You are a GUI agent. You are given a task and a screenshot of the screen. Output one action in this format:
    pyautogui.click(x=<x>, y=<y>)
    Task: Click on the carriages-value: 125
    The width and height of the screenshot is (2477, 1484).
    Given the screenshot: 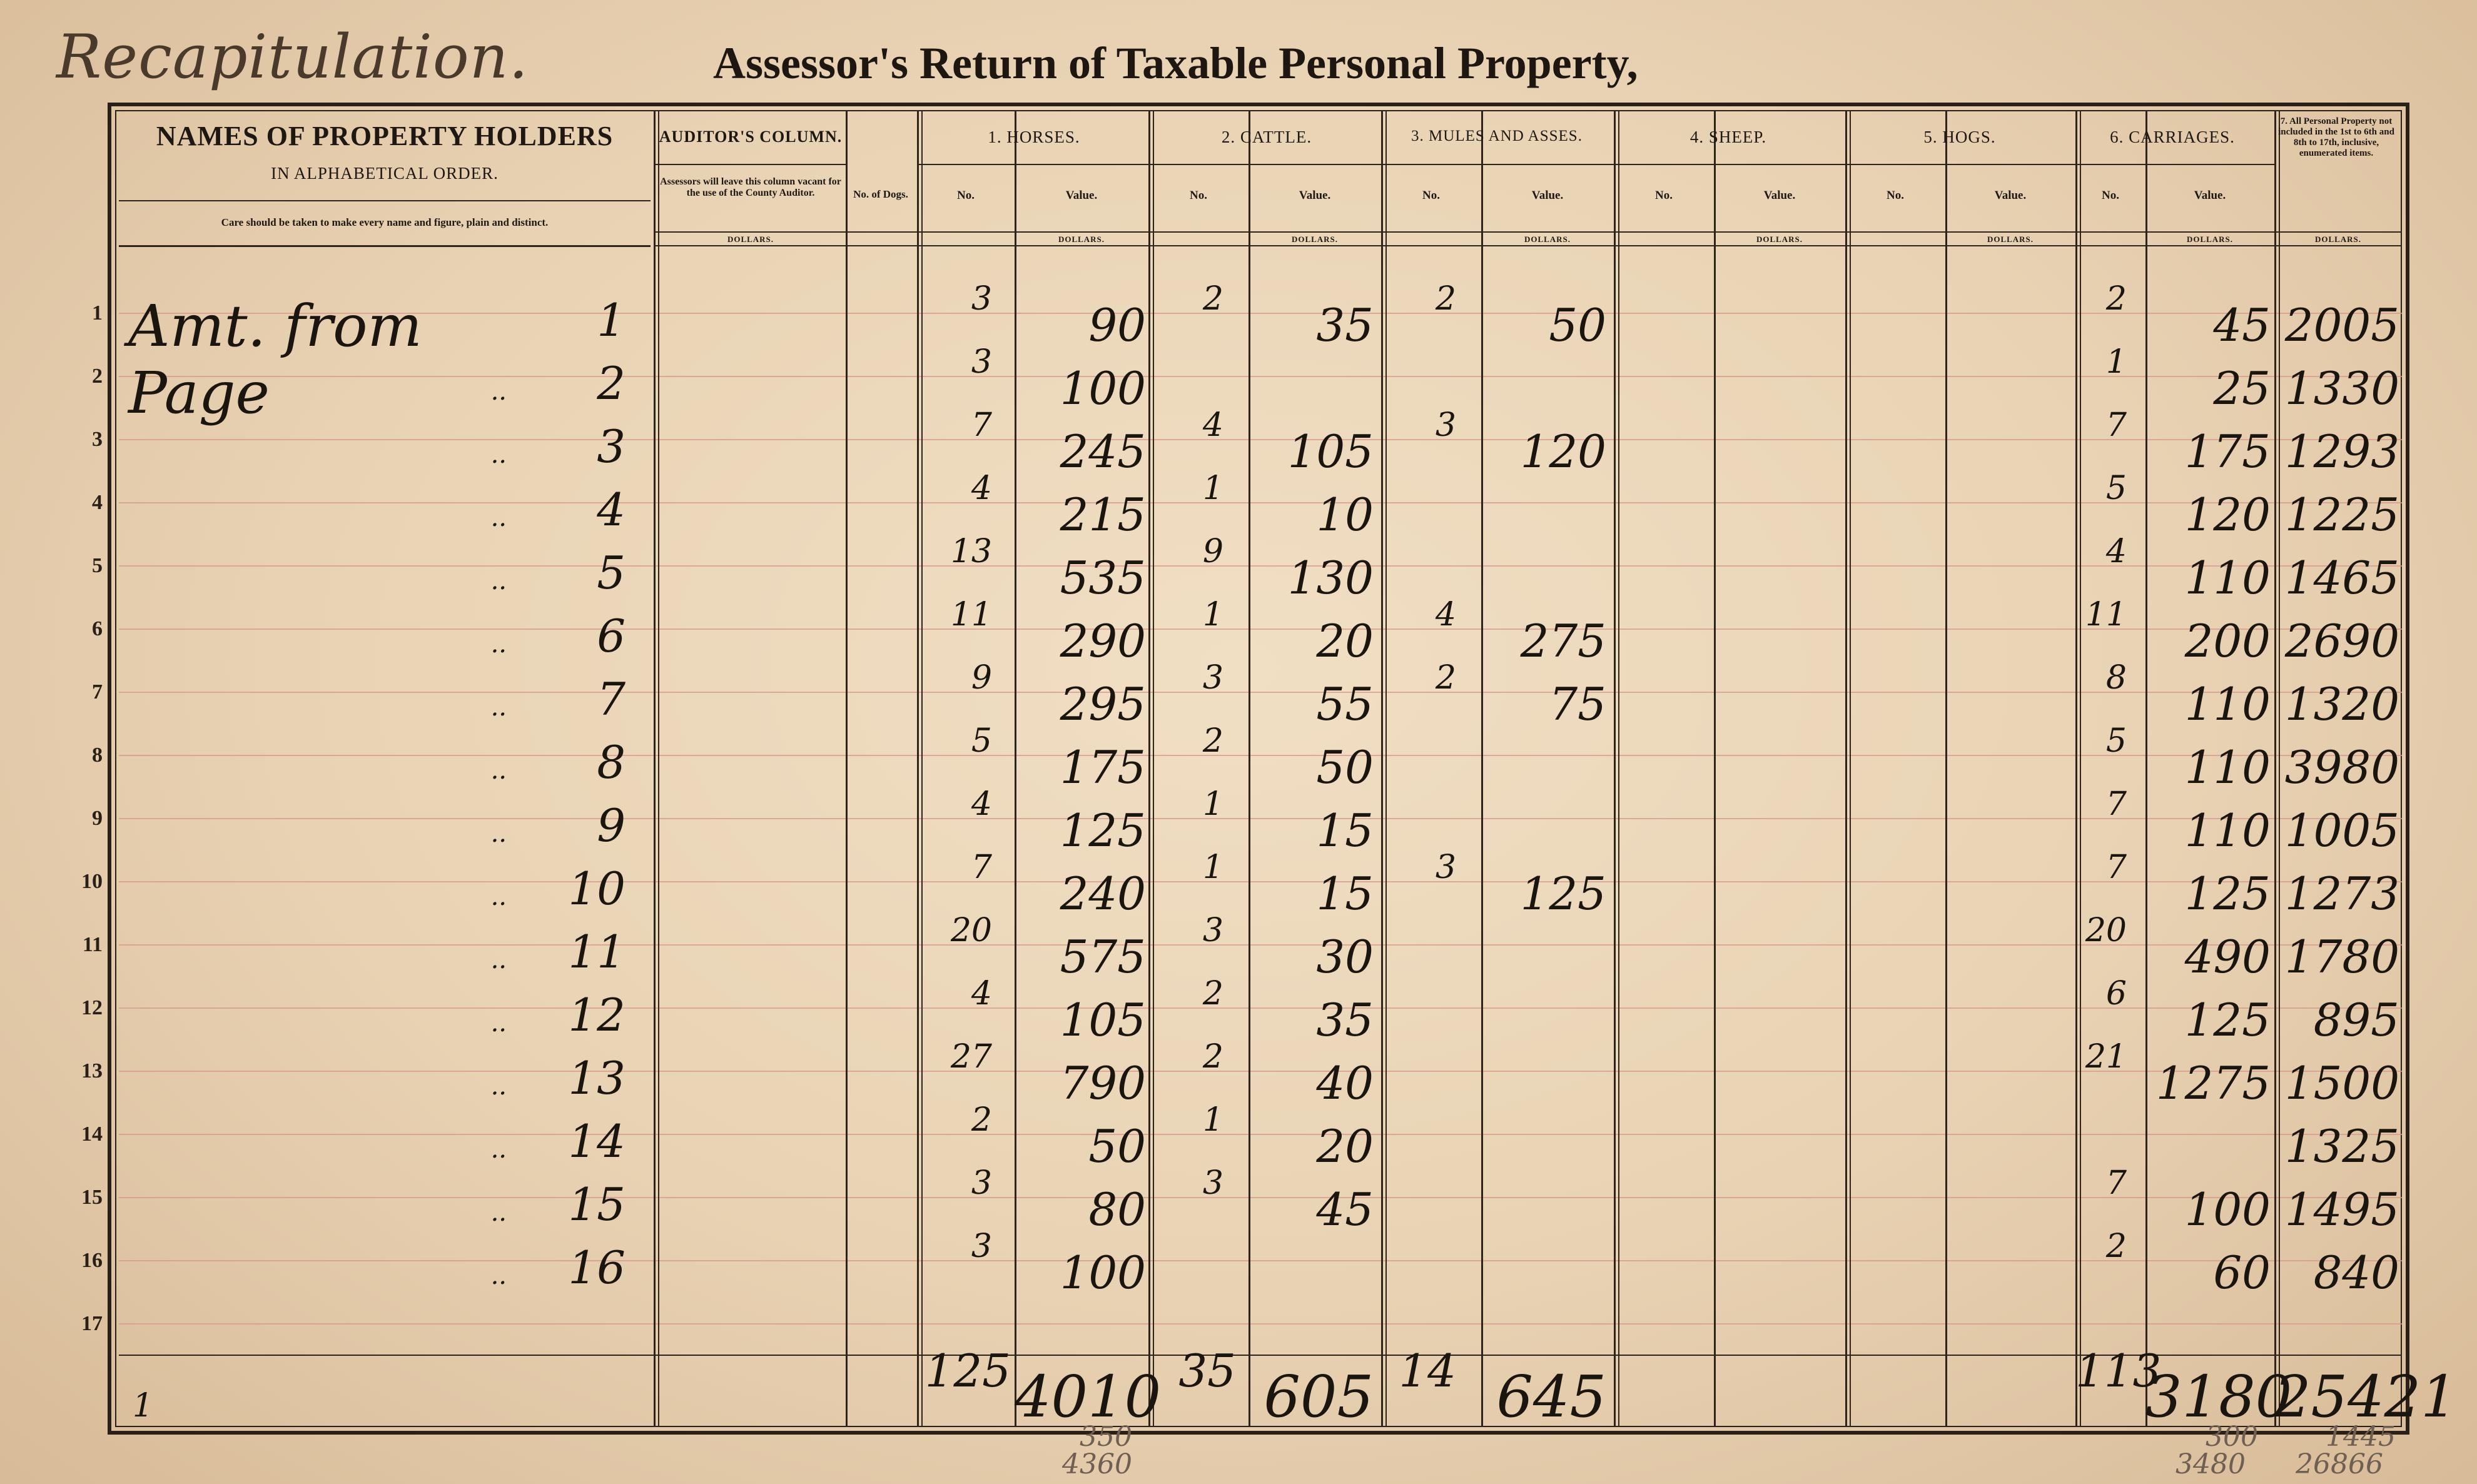 What is the action you would take?
    pyautogui.click(x=2227, y=893)
    